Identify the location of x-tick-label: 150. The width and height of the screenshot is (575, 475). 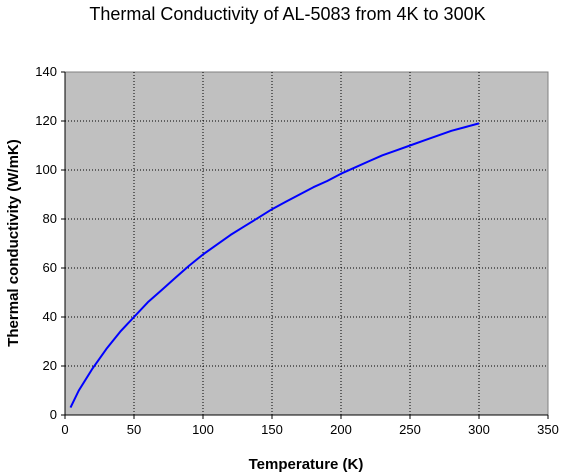
(272, 429).